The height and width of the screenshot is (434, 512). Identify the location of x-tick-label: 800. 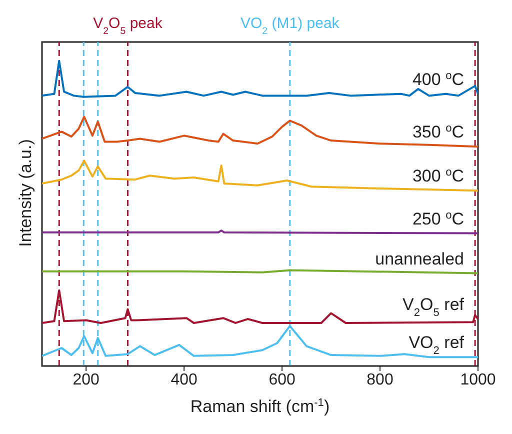
(380, 379).